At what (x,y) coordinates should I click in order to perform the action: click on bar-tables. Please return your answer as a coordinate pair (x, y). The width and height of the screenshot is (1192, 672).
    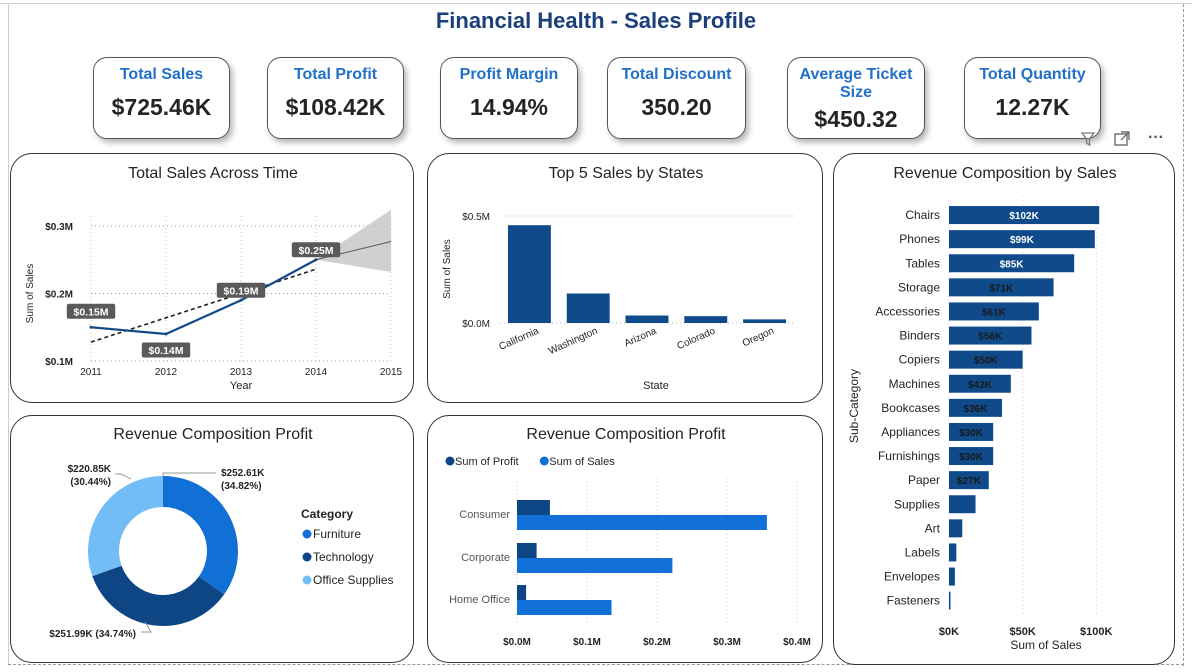
    Looking at the image, I should click on (1012, 263).